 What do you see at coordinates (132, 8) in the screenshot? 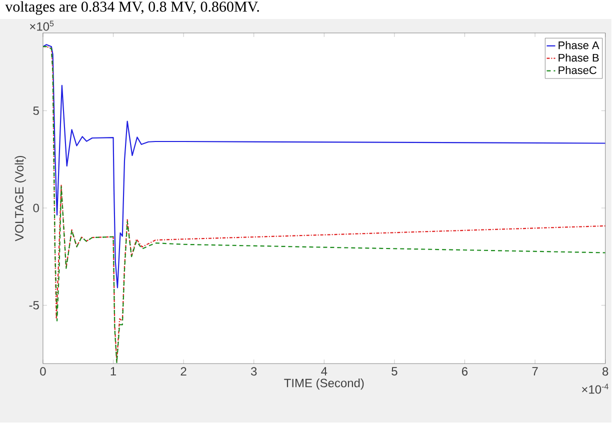
I see `text: voltages are 0.834 MV, 0.8 MV, 0.860MV.` at bounding box center [132, 8].